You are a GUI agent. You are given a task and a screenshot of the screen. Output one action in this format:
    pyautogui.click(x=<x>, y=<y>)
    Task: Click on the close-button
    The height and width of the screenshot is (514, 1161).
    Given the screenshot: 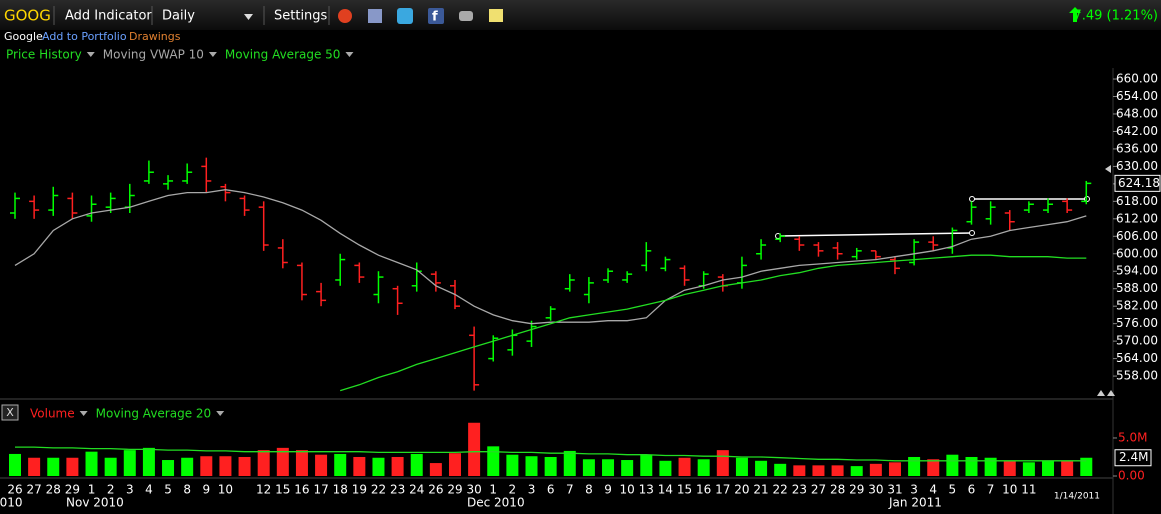 What is the action you would take?
    pyautogui.click(x=10, y=412)
    